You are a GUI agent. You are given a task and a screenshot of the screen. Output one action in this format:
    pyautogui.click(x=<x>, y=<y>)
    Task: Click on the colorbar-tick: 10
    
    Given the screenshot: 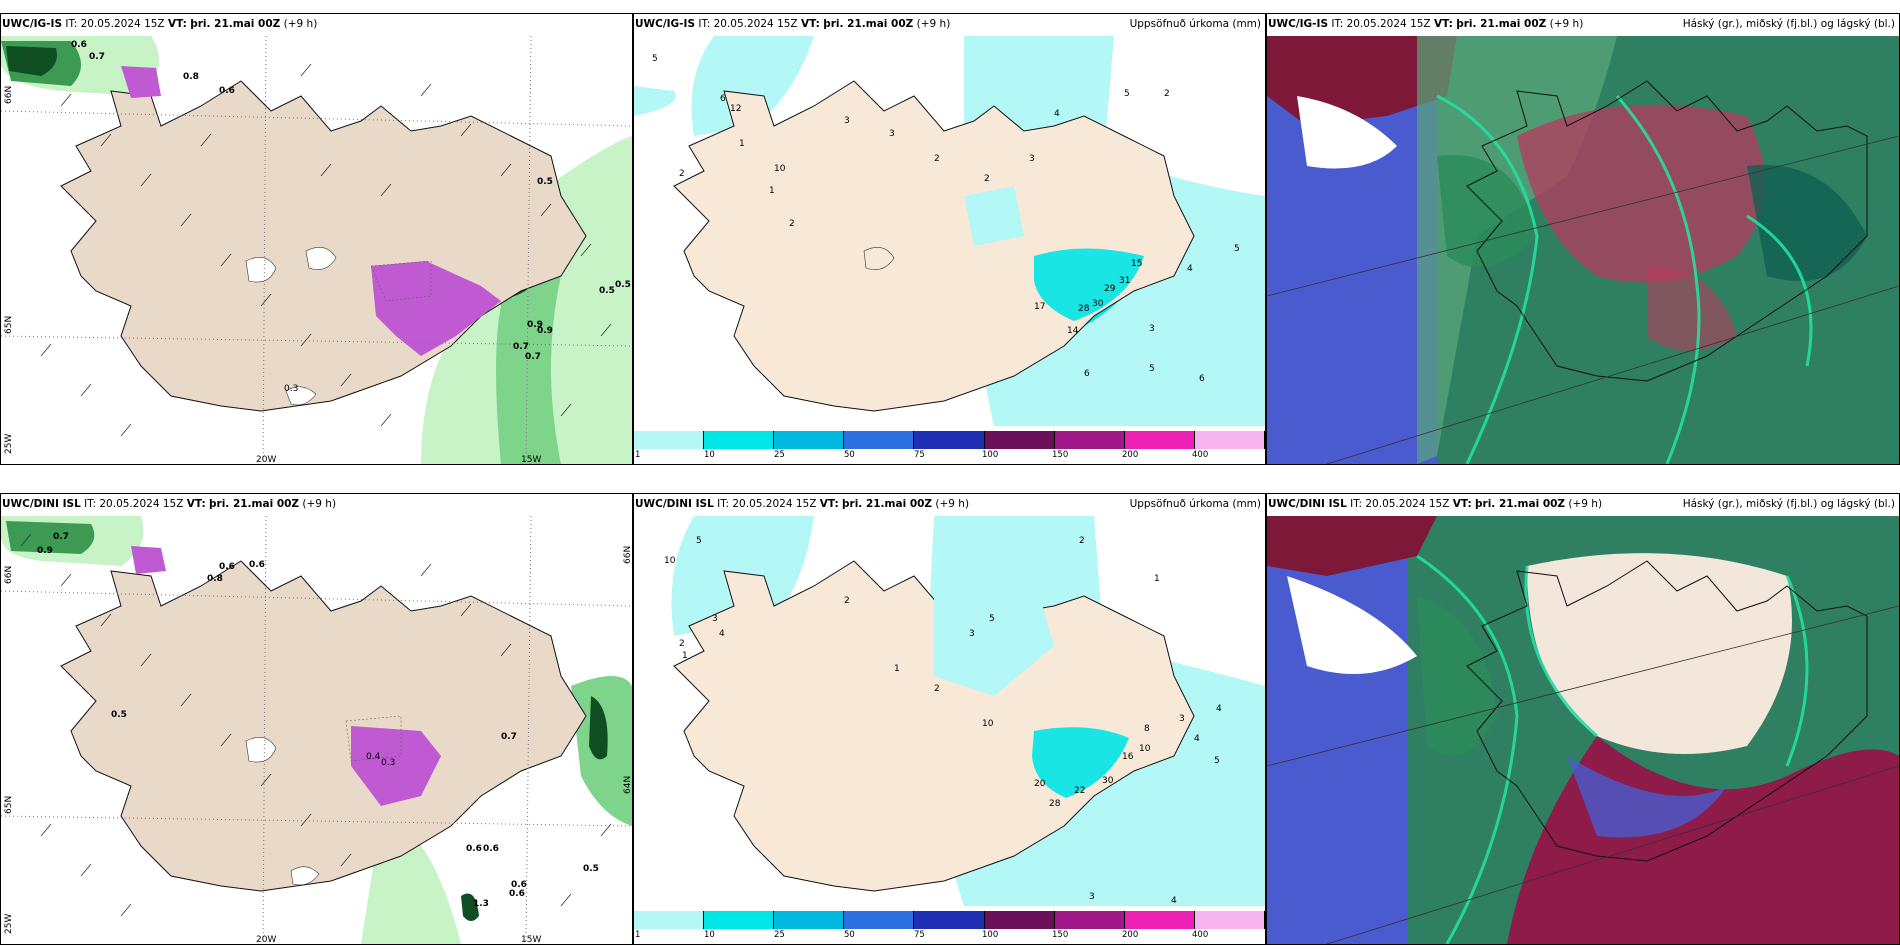 What is the action you would take?
    pyautogui.click(x=709, y=455)
    